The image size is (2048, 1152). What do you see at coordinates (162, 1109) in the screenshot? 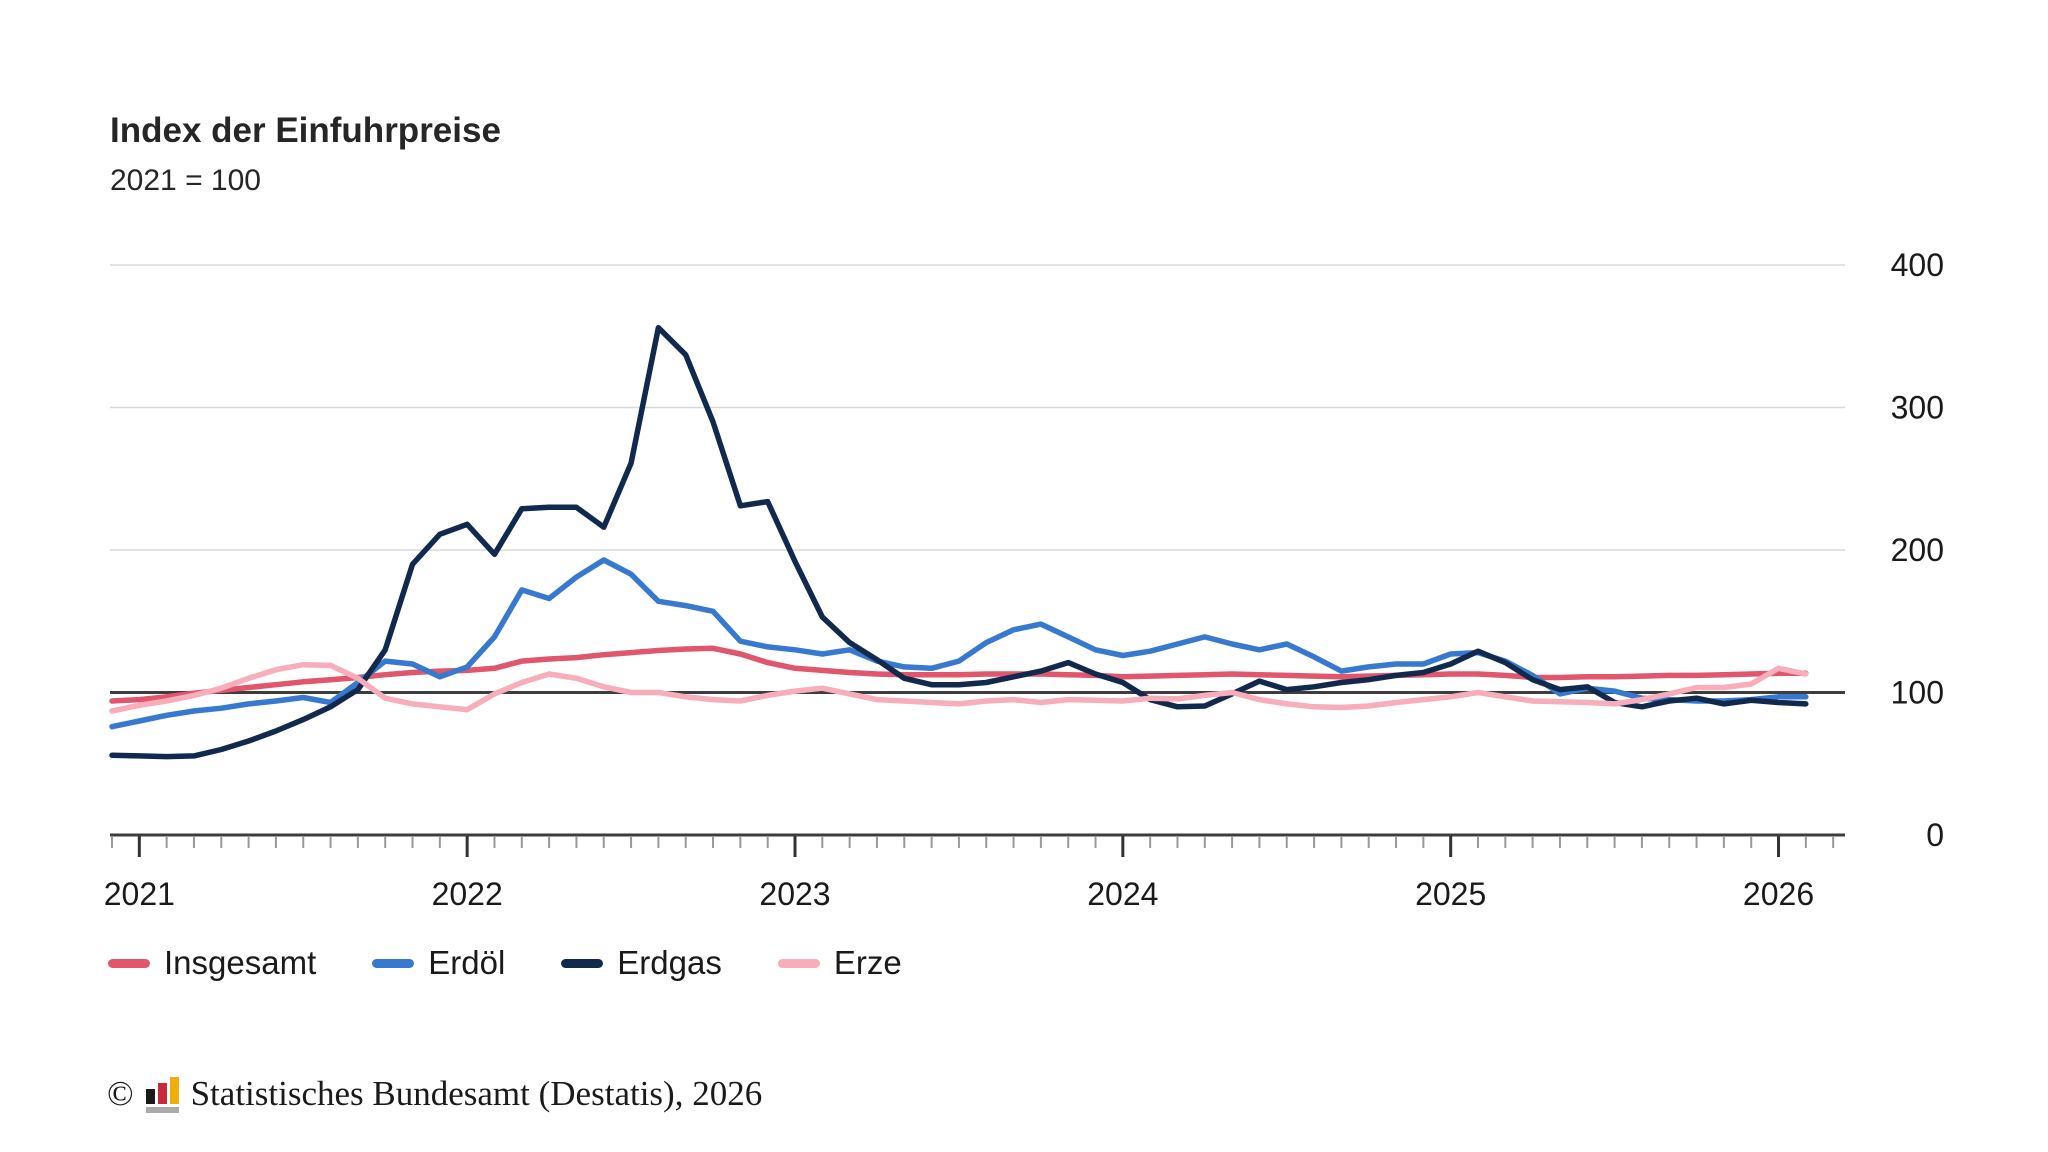
I see `logo-base-bar` at bounding box center [162, 1109].